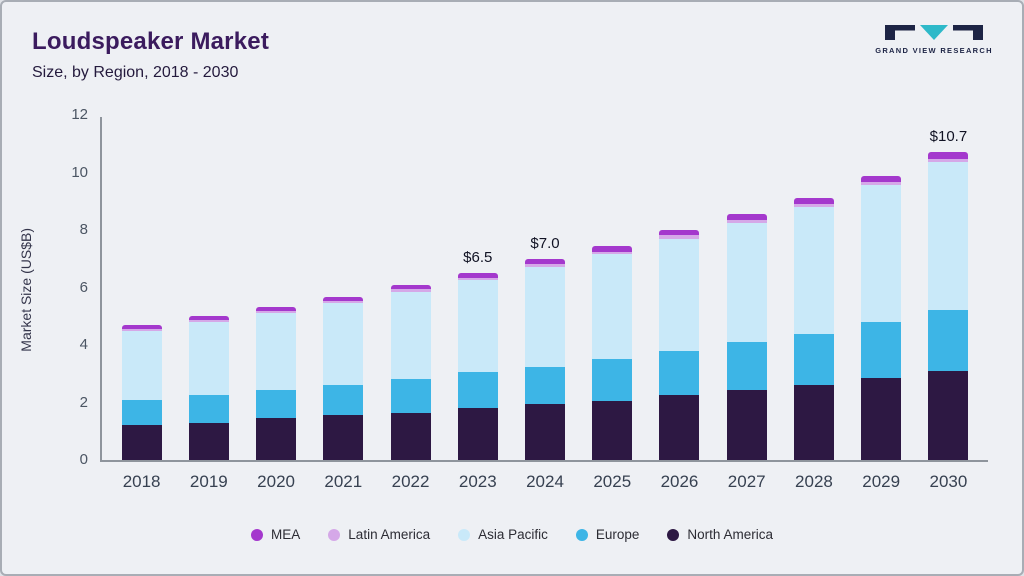  What do you see at coordinates (83, 287) in the screenshot?
I see `y-tick-label: 6` at bounding box center [83, 287].